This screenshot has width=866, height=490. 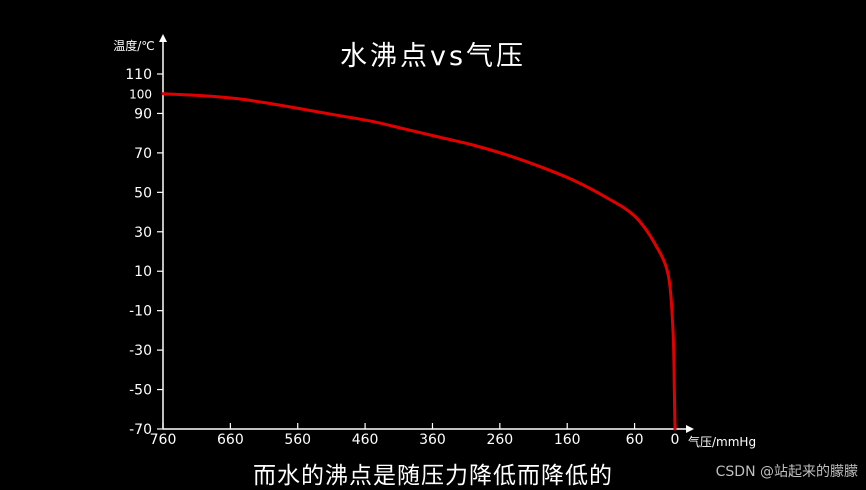 I want to click on watermark: CSDN @站起来的朦朦, so click(x=786, y=472).